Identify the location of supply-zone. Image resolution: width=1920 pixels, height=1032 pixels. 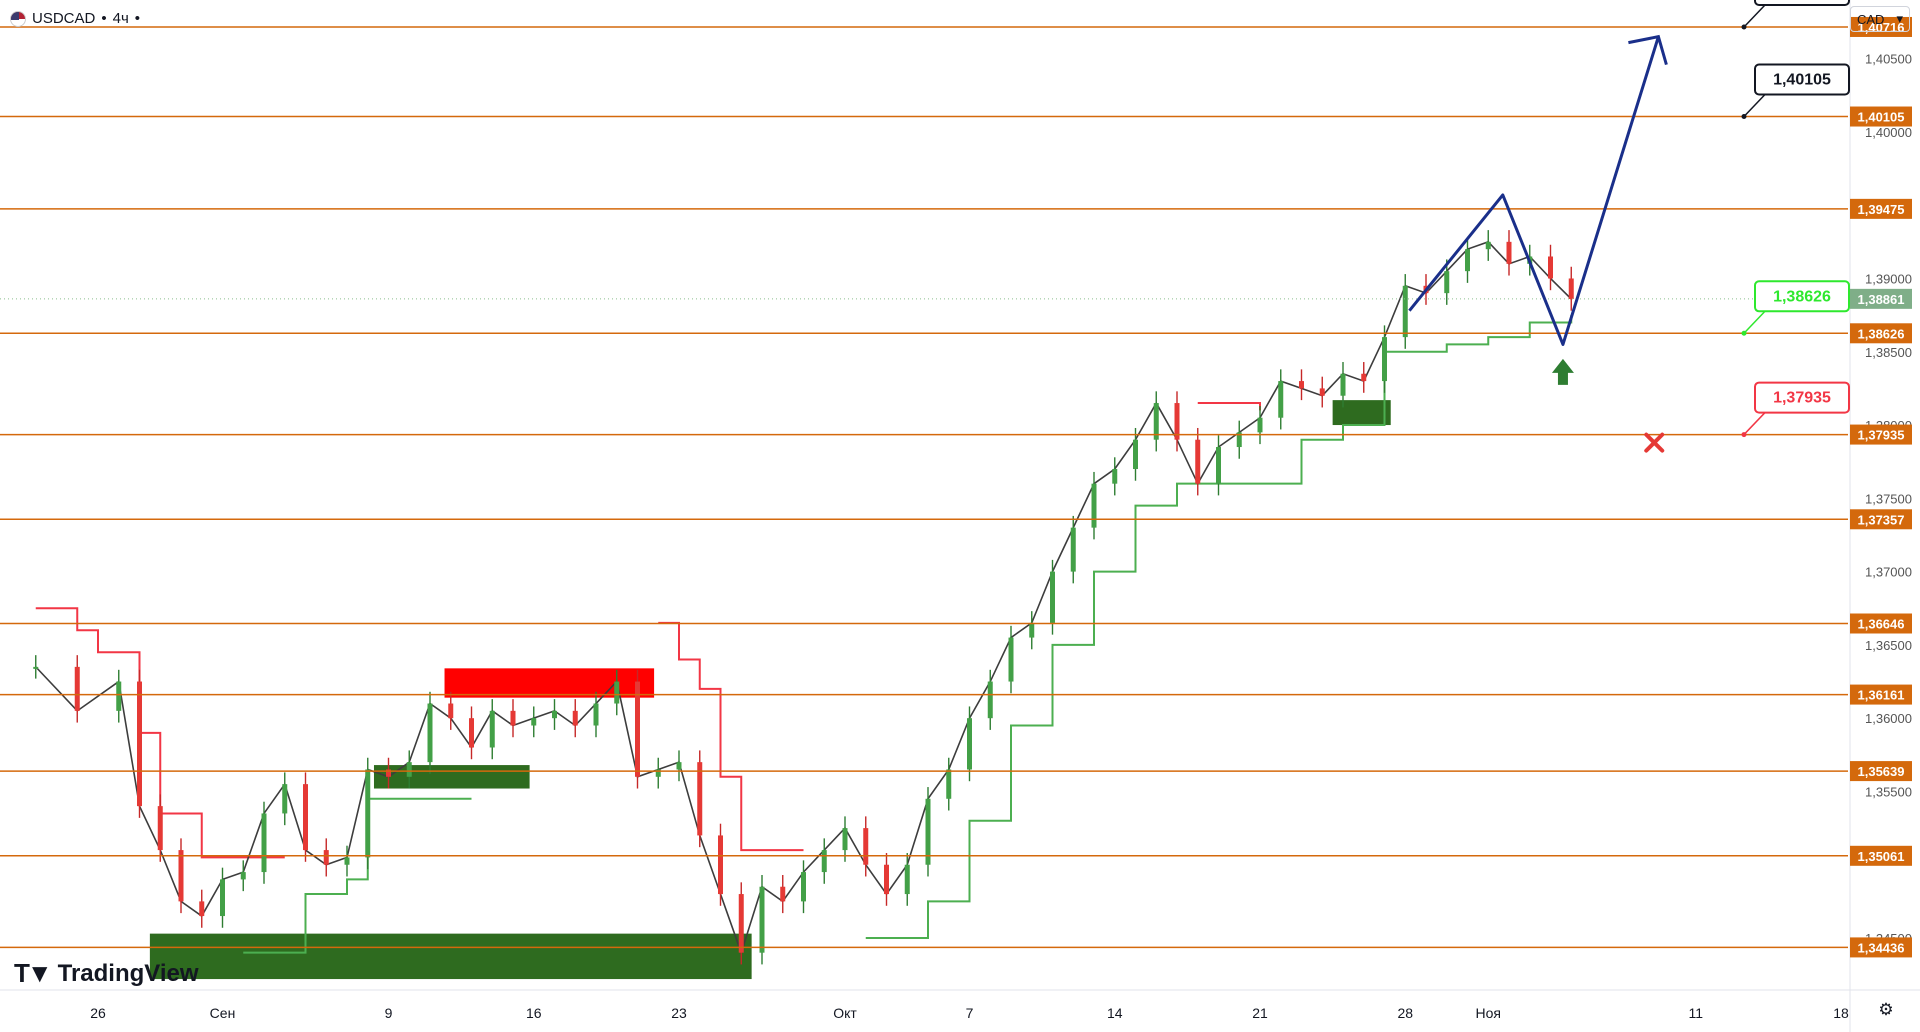
(549, 683).